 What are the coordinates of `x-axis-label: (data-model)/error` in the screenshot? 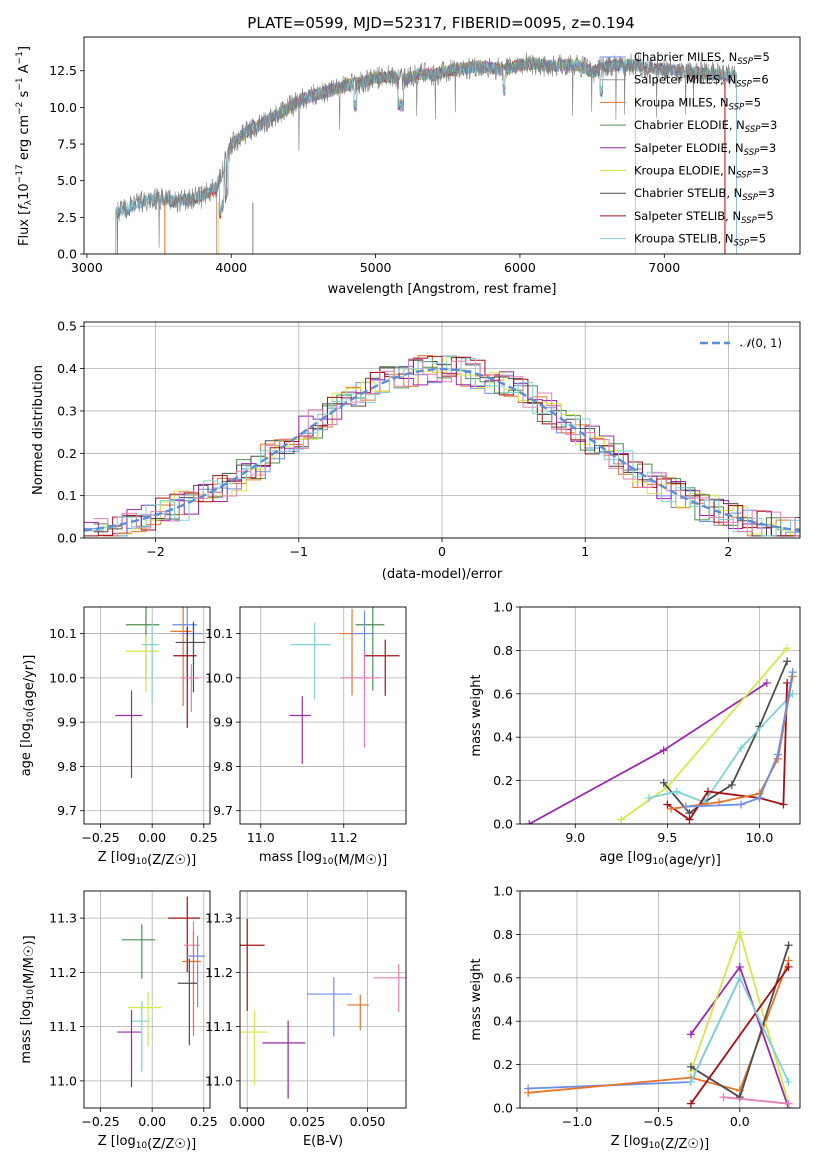 It's located at (442, 574).